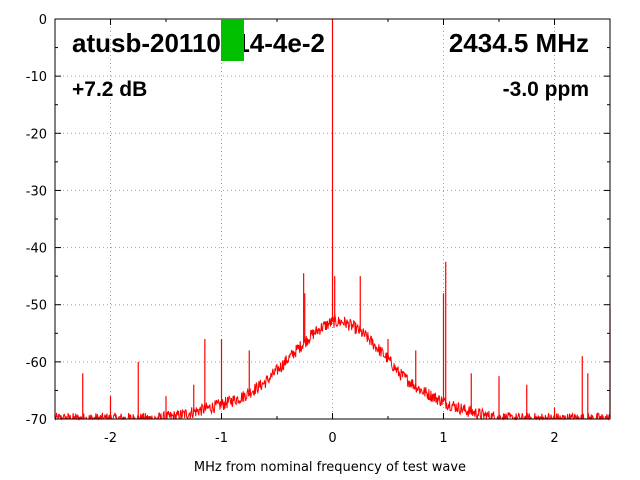 The image size is (640, 480). What do you see at coordinates (198, 43) in the screenshot?
I see `device-label: atusb-20110214-4e-2` at bounding box center [198, 43].